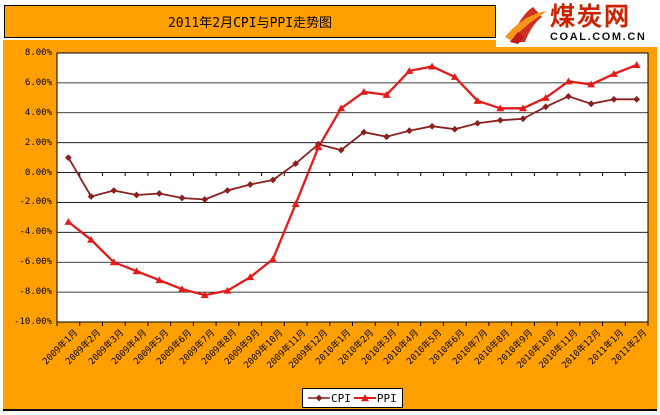 This screenshot has width=660, height=415. Describe the element at coordinates (319, 398) in the screenshot. I see `cpi-legend-marker-icon` at that location.